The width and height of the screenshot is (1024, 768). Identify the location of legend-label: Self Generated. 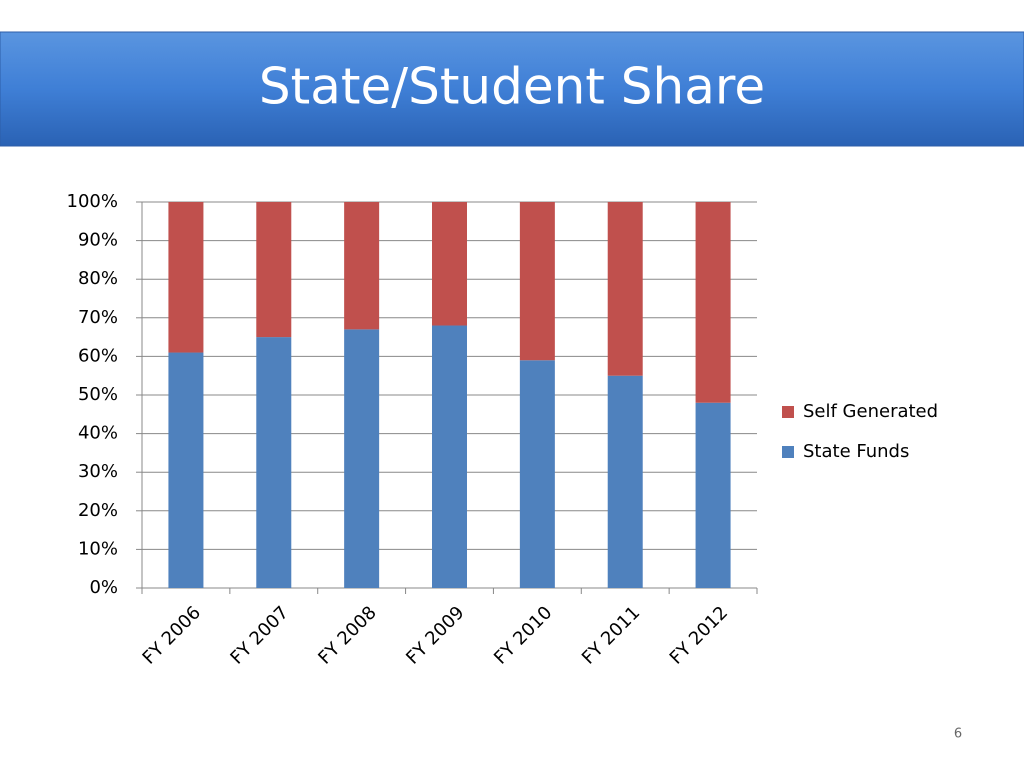
(870, 411).